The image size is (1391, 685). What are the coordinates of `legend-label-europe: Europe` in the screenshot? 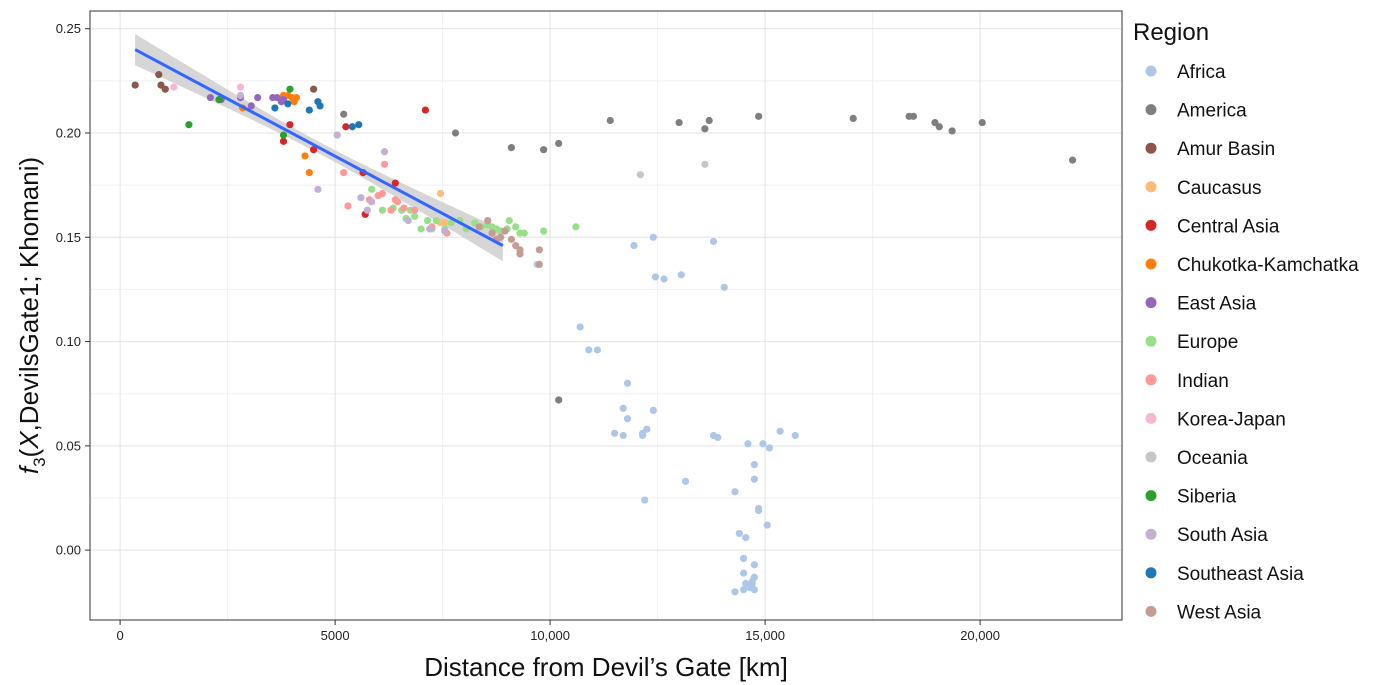 It's located at (1207, 342).